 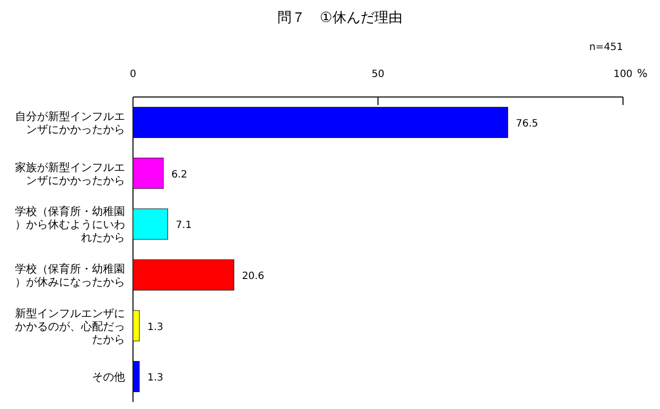 I want to click on category-label: 学校（保育所・幼稚園）から休むようにいわれたから, so click(x=70, y=224).